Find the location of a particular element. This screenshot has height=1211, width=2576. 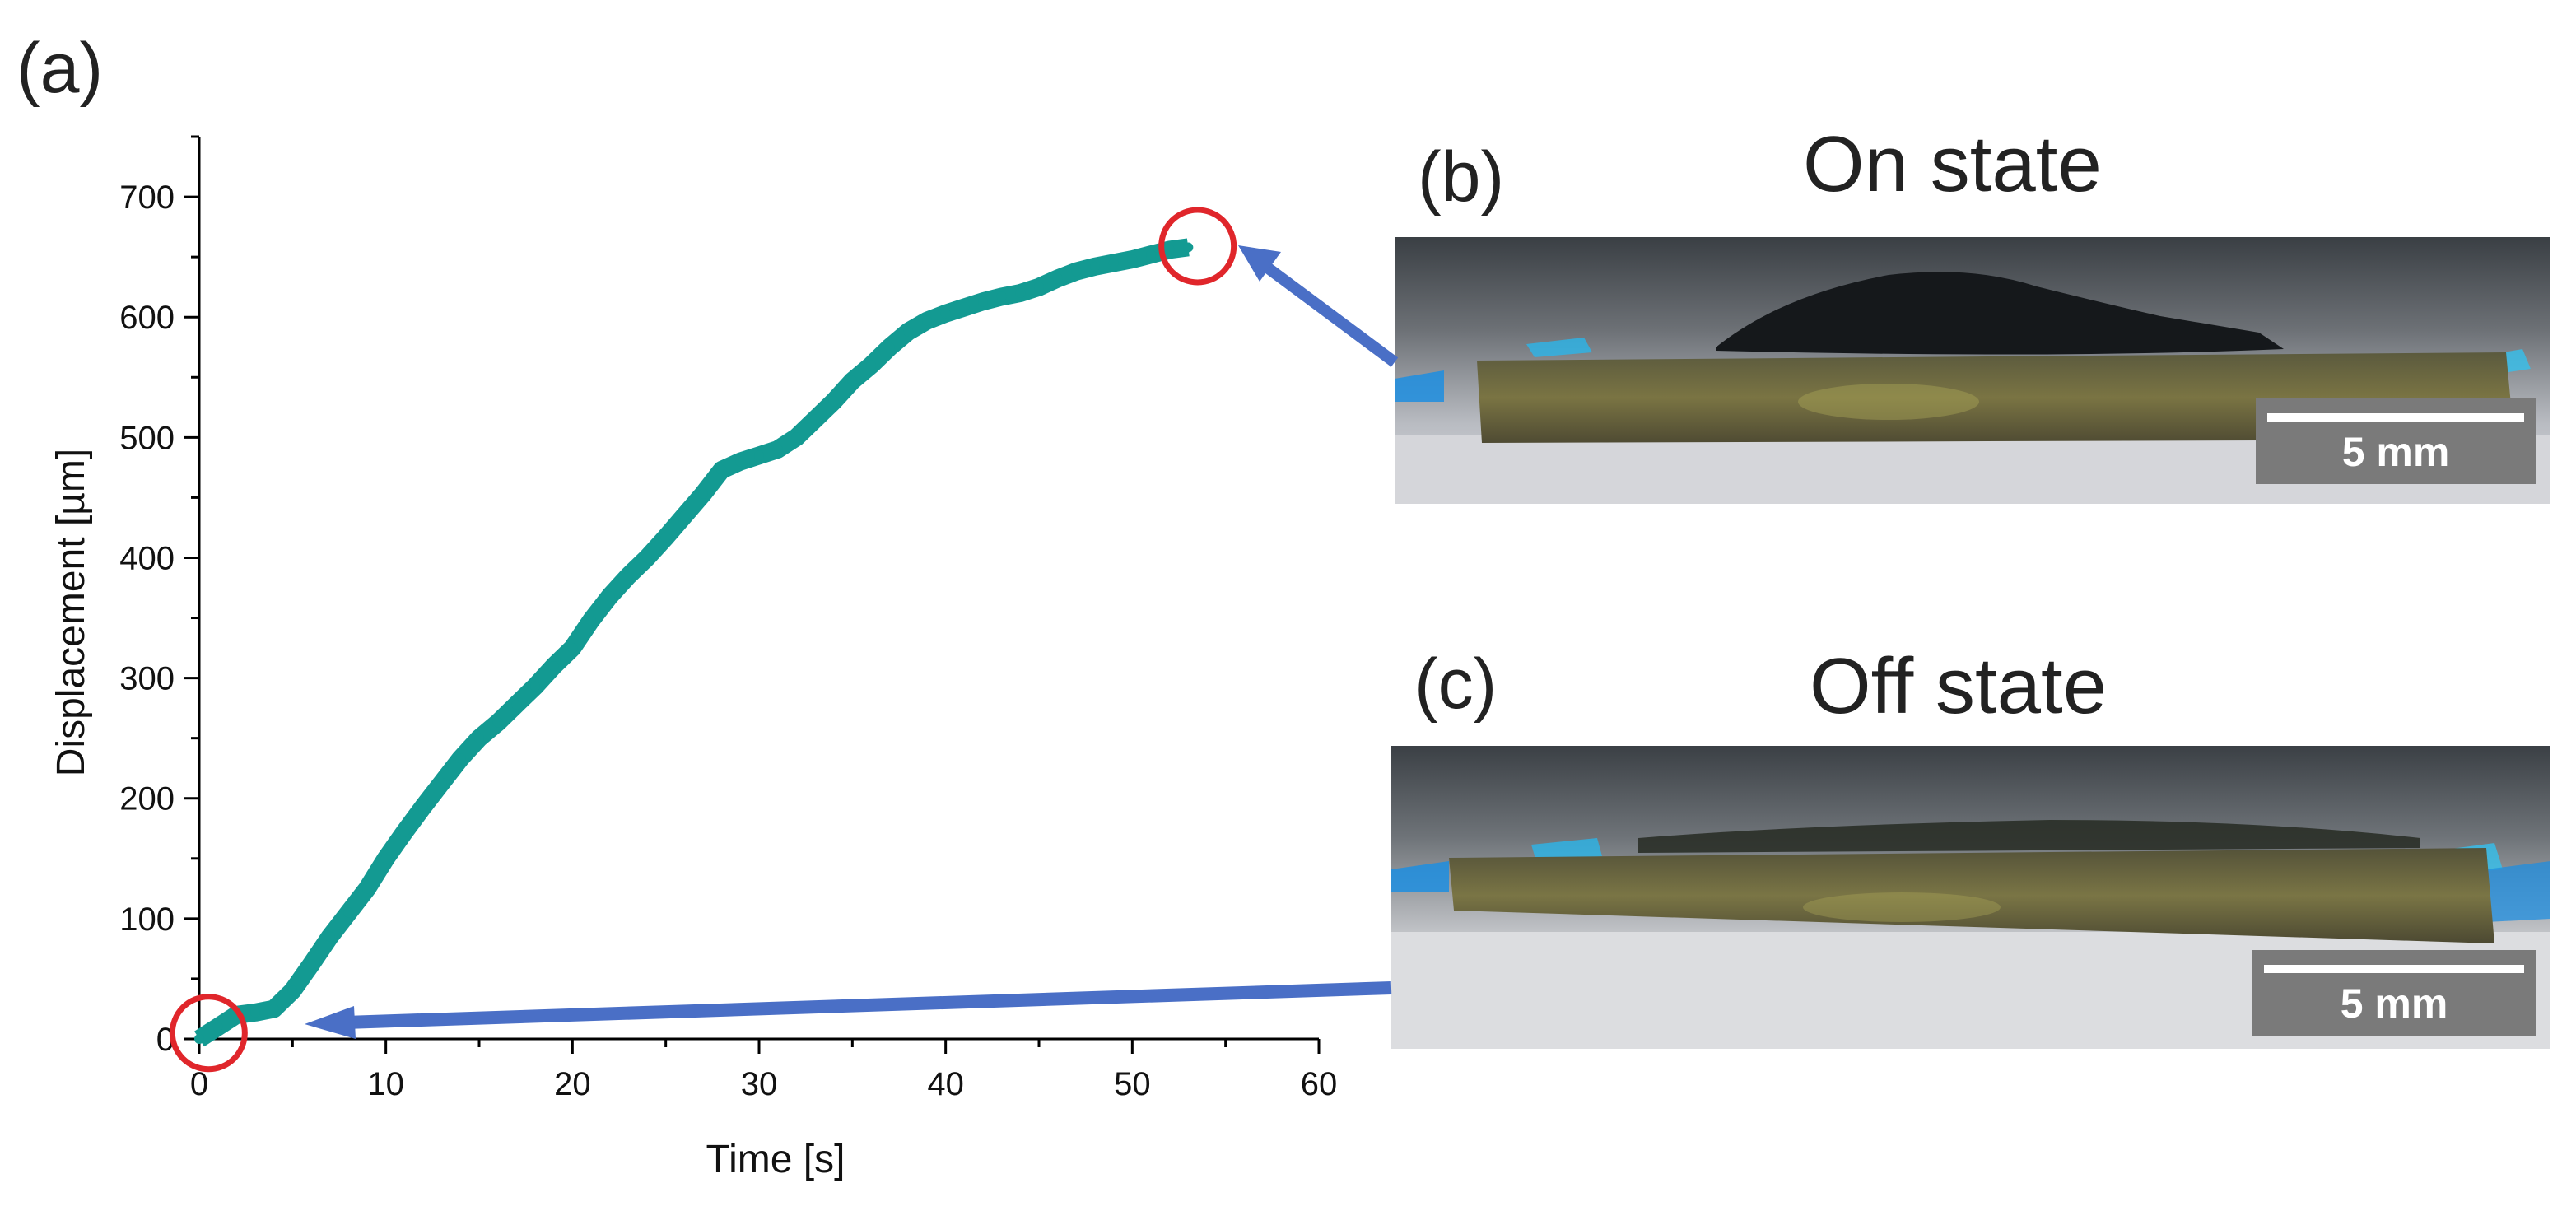

off-scale-bar: 5 mm is located at coordinates (2394, 993).